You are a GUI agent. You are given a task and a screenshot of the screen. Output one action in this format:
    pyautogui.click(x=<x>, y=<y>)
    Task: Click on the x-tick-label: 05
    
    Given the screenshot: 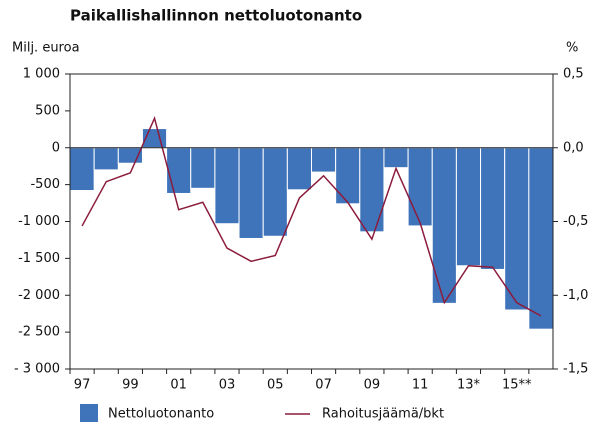 What is the action you would take?
    pyautogui.click(x=275, y=385)
    